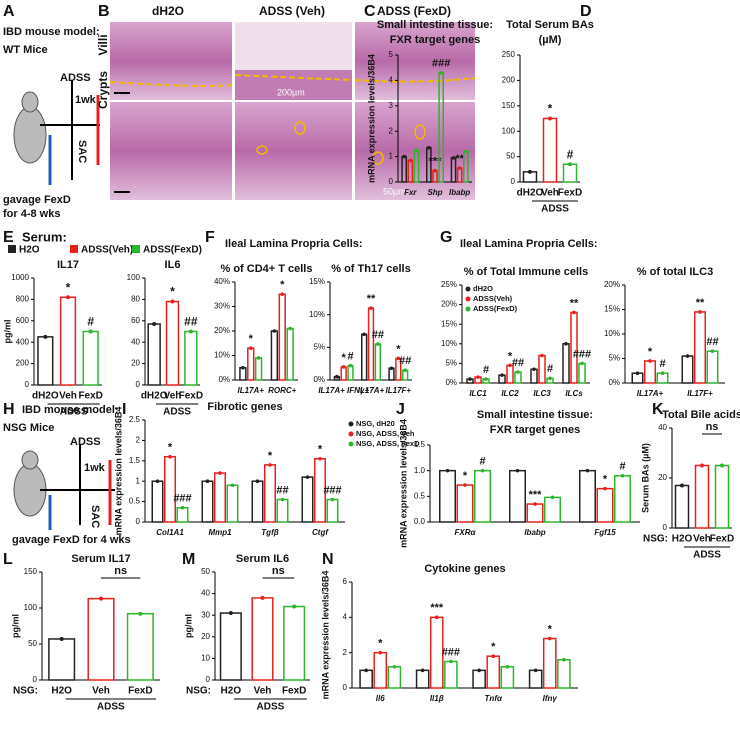  I want to click on y-tick-label: 40%, so click(222, 281).